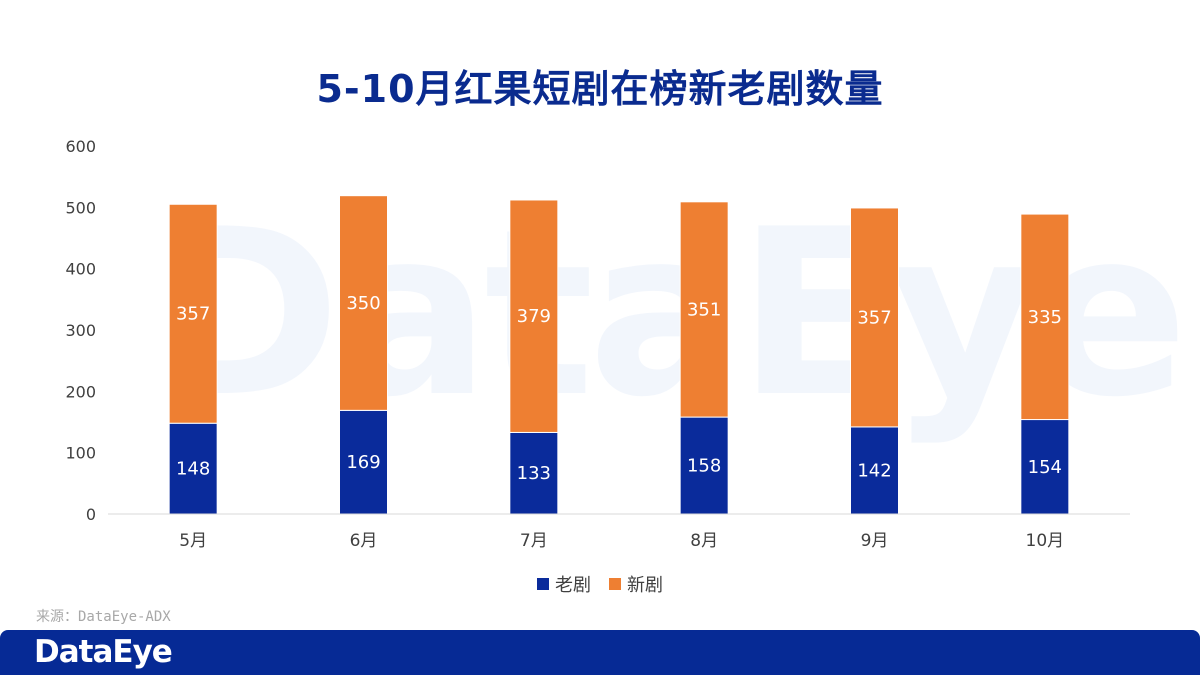 The height and width of the screenshot is (675, 1200). Describe the element at coordinates (874, 470) in the screenshot. I see `data-label: 142` at that location.